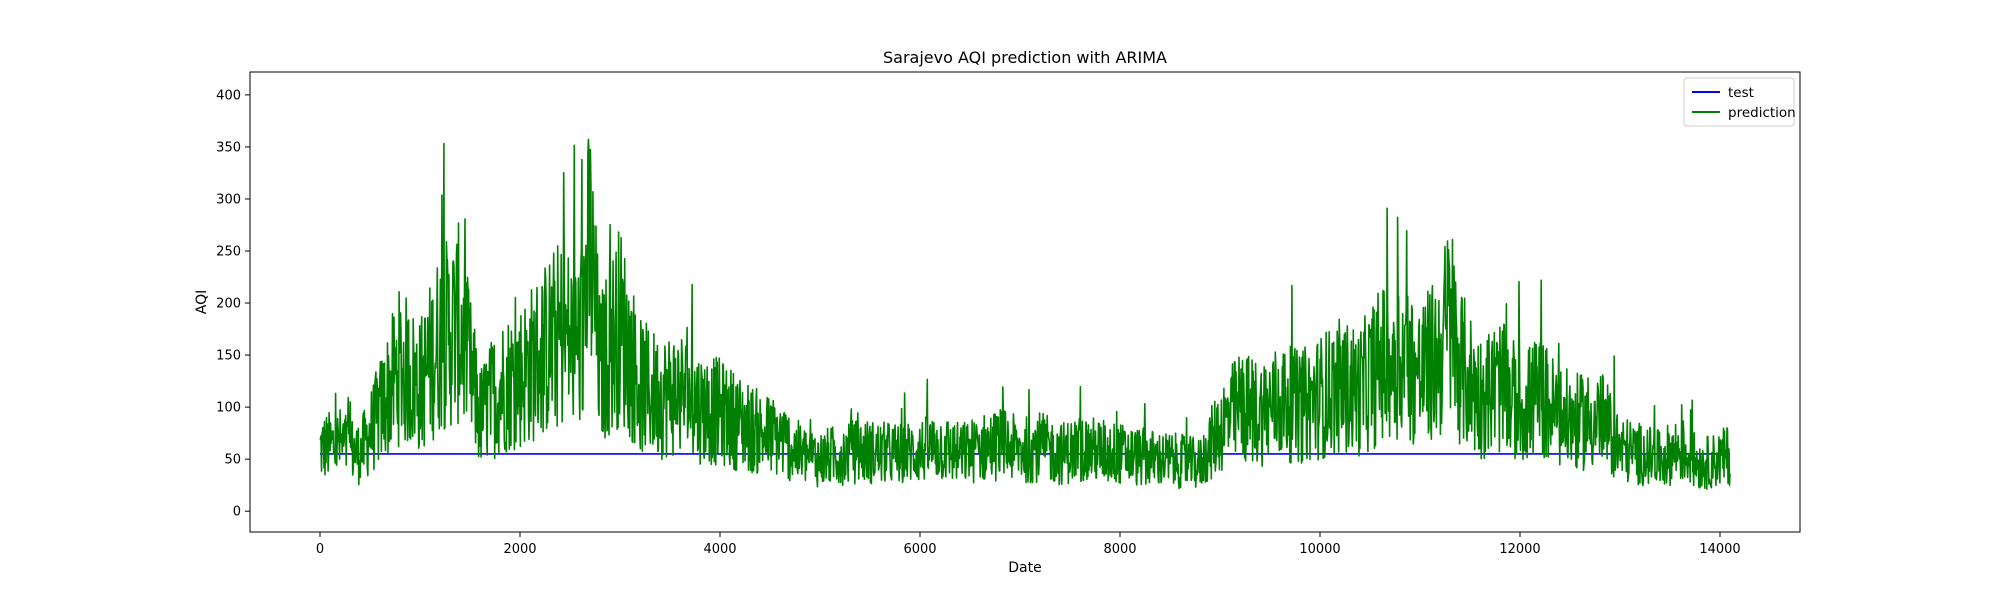  I want to click on legend: test prediction, so click(1739, 102).